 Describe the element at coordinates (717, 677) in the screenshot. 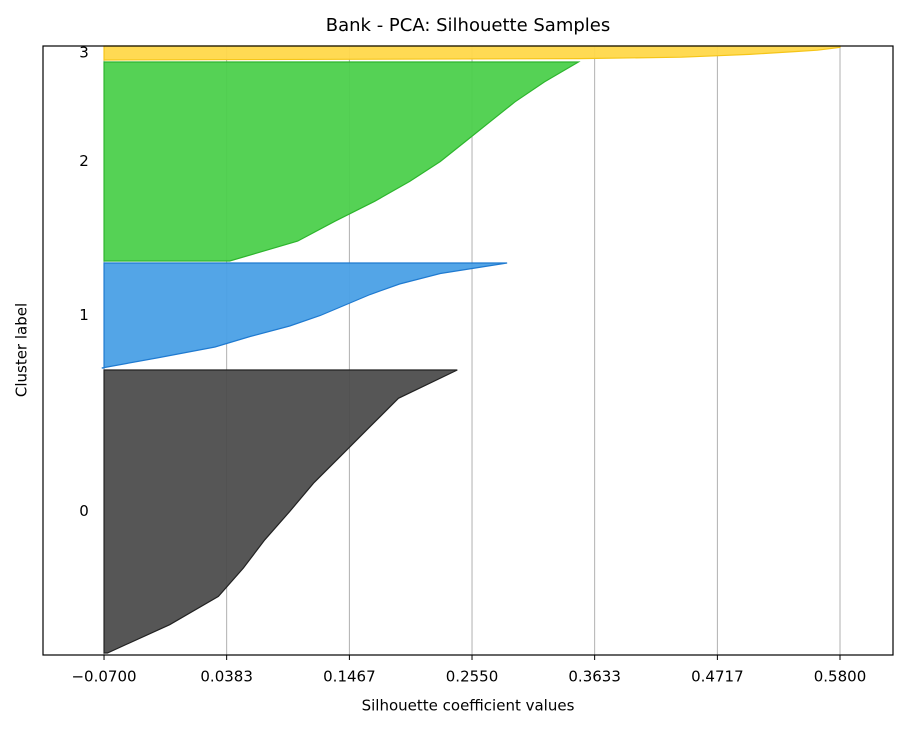

I see `x-tick-label: 0.4717` at that location.